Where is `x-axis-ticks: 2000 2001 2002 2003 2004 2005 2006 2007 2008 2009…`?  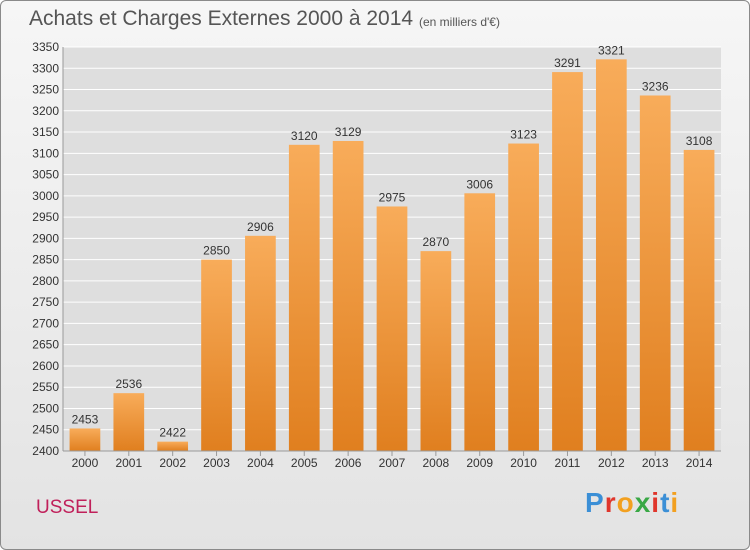
x-axis-ticks: 2000 2001 2002 2003 2004 2005 2006 2007 2008 2009… is located at coordinates (392, 460).